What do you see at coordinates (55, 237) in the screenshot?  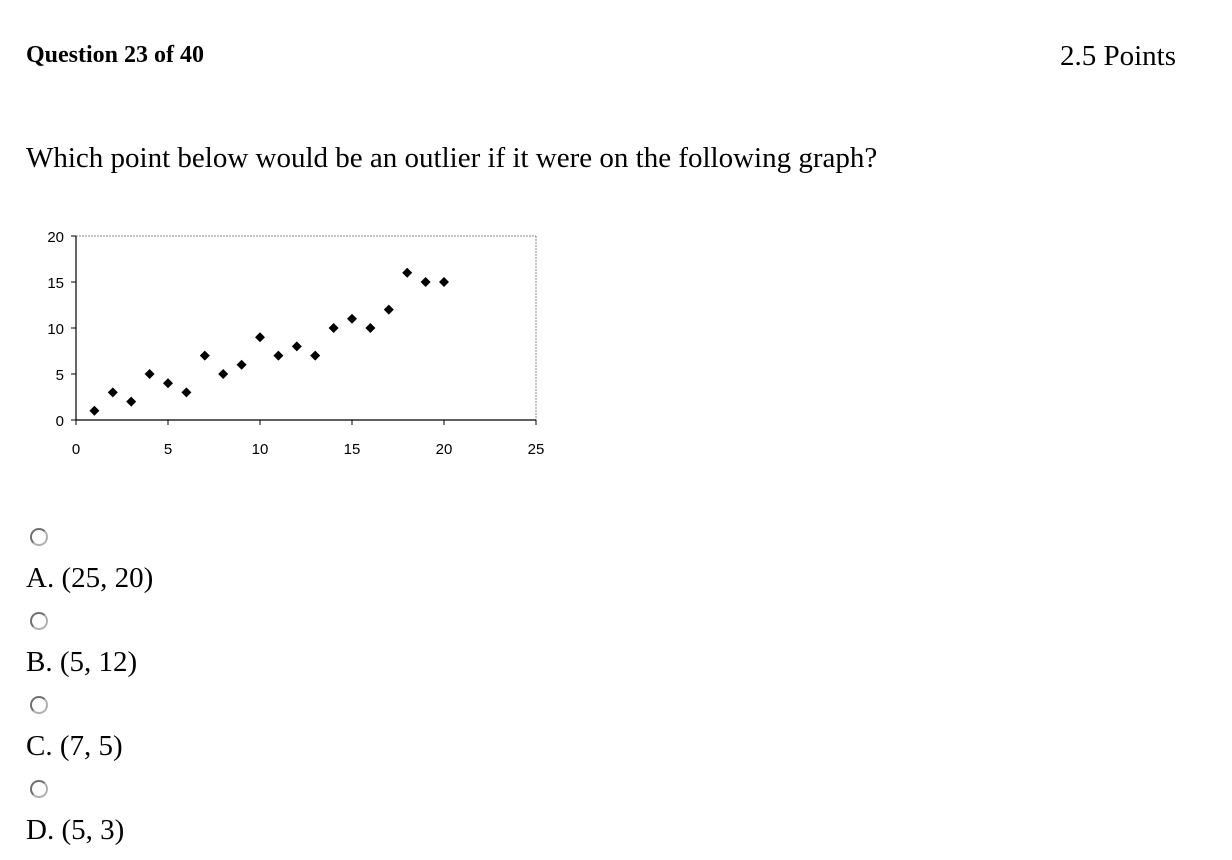 I see `y-tick-label: 20` at bounding box center [55, 237].